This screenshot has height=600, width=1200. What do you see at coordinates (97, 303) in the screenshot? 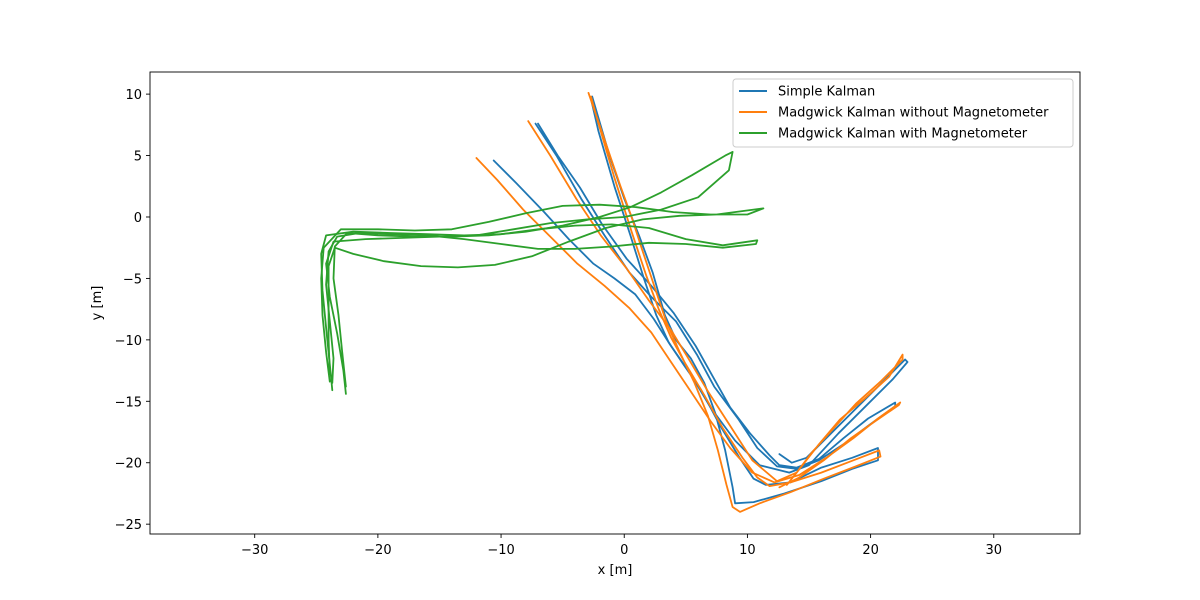
I see `y-axis-label: y [m]` at bounding box center [97, 303].